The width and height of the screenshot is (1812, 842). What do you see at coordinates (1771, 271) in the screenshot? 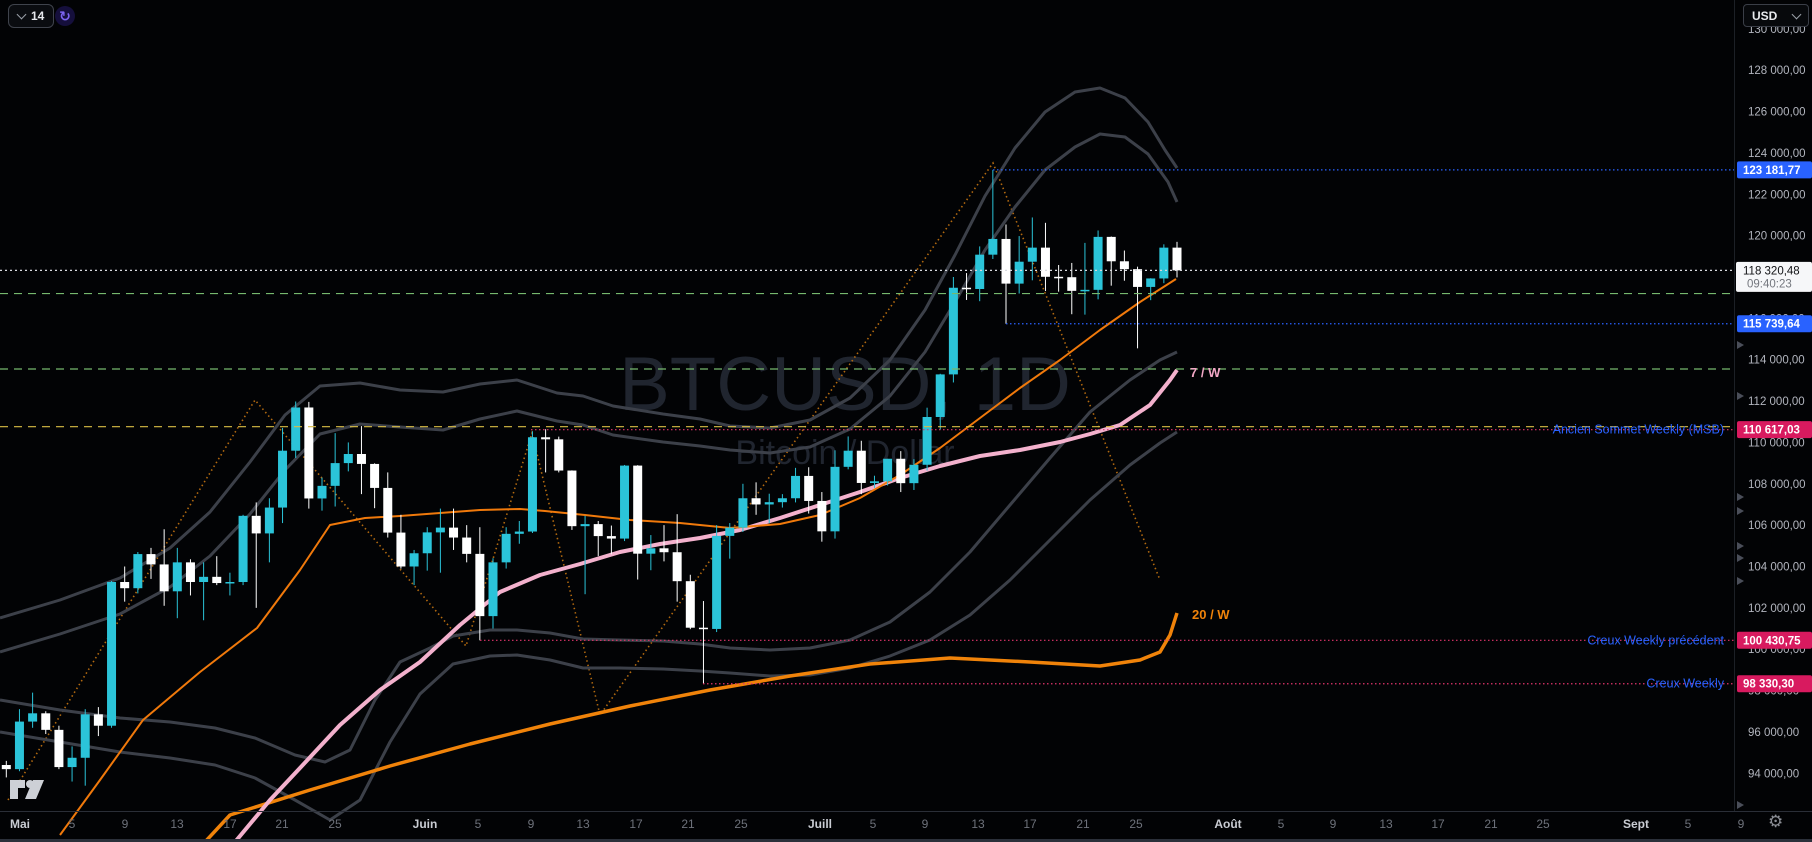
I see `current-price-value: 118 320,48` at bounding box center [1771, 271].